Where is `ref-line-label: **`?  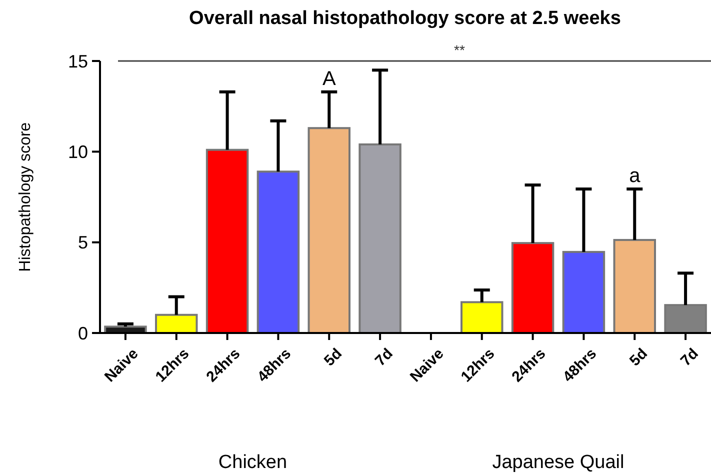
ref-line-label: ** is located at coordinates (460, 50).